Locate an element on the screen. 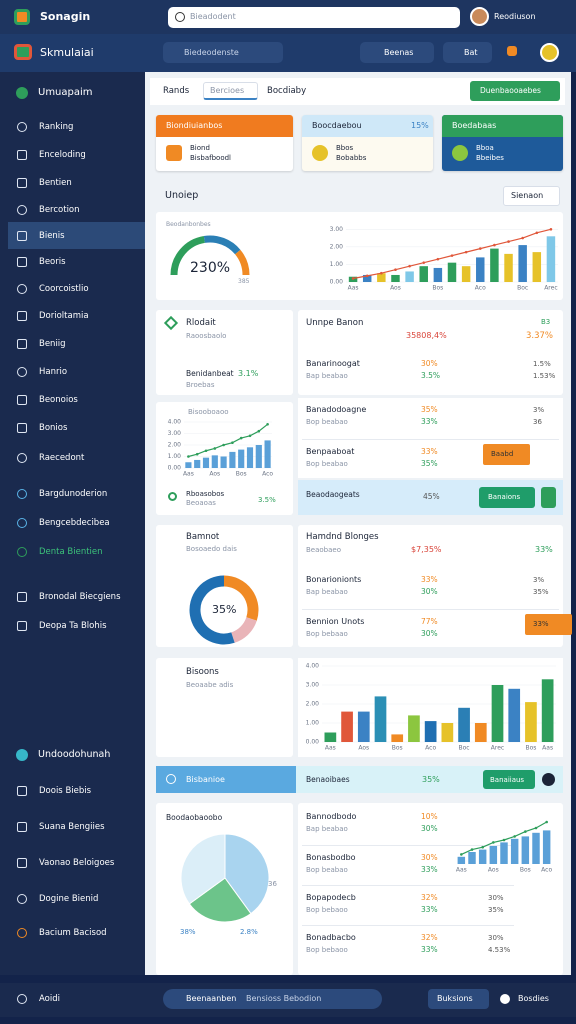 This screenshot has height=1024, width=576. nav-item: Enceloding is located at coordinates (62, 155).